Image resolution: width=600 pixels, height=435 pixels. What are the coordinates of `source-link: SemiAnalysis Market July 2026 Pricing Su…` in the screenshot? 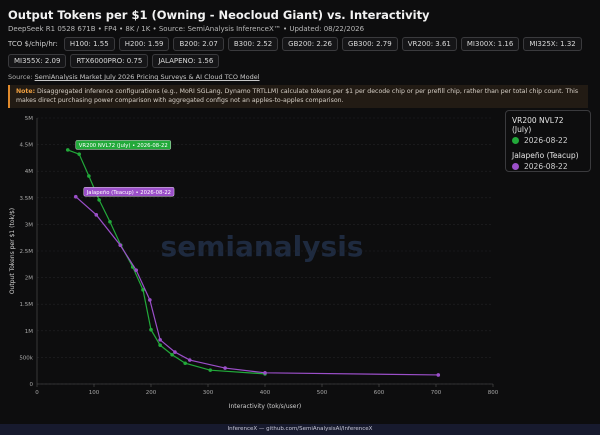 It's located at (147, 77).